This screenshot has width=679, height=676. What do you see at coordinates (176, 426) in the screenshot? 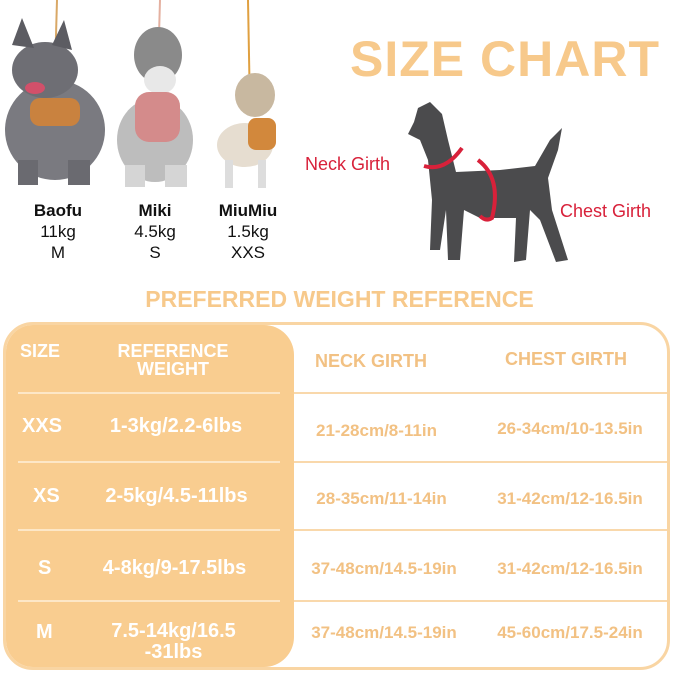
I see `weight-cell: 1-3kg/2.2-6lbs` at bounding box center [176, 426].